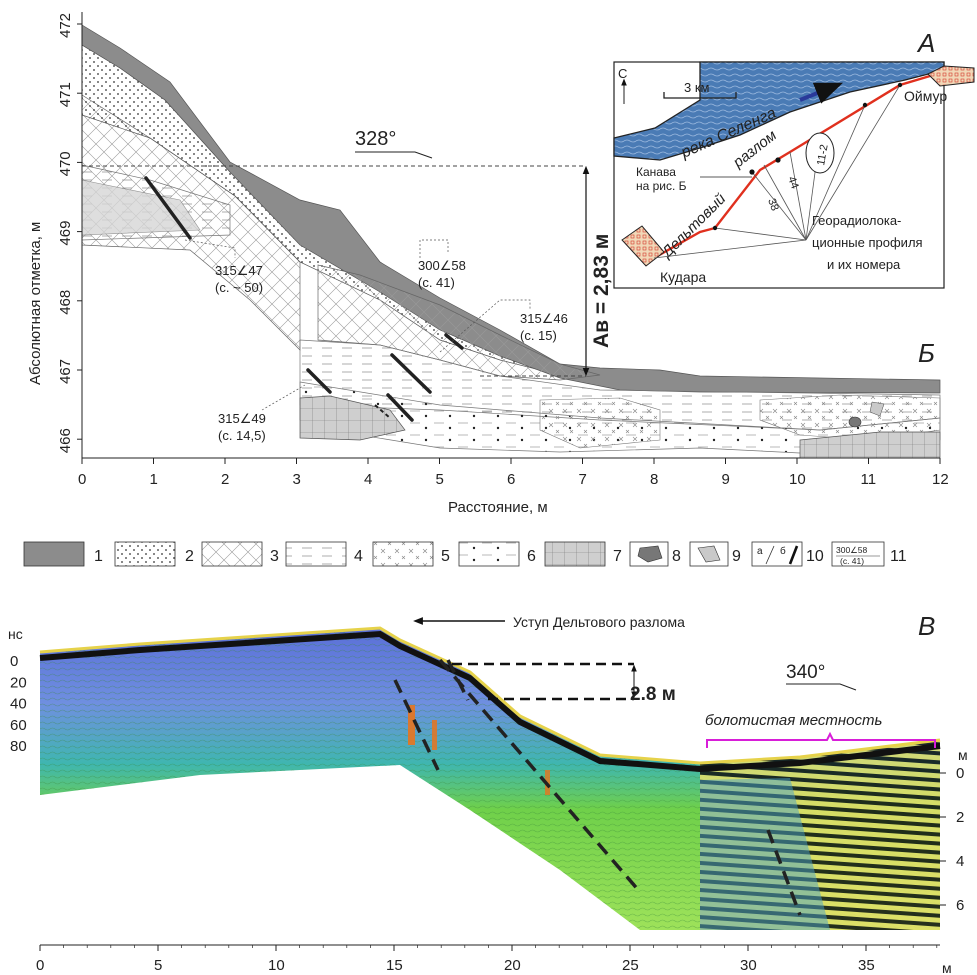  Describe the element at coordinates (82, 479) in the screenshot. I see `x-tick-label: 0` at that location.